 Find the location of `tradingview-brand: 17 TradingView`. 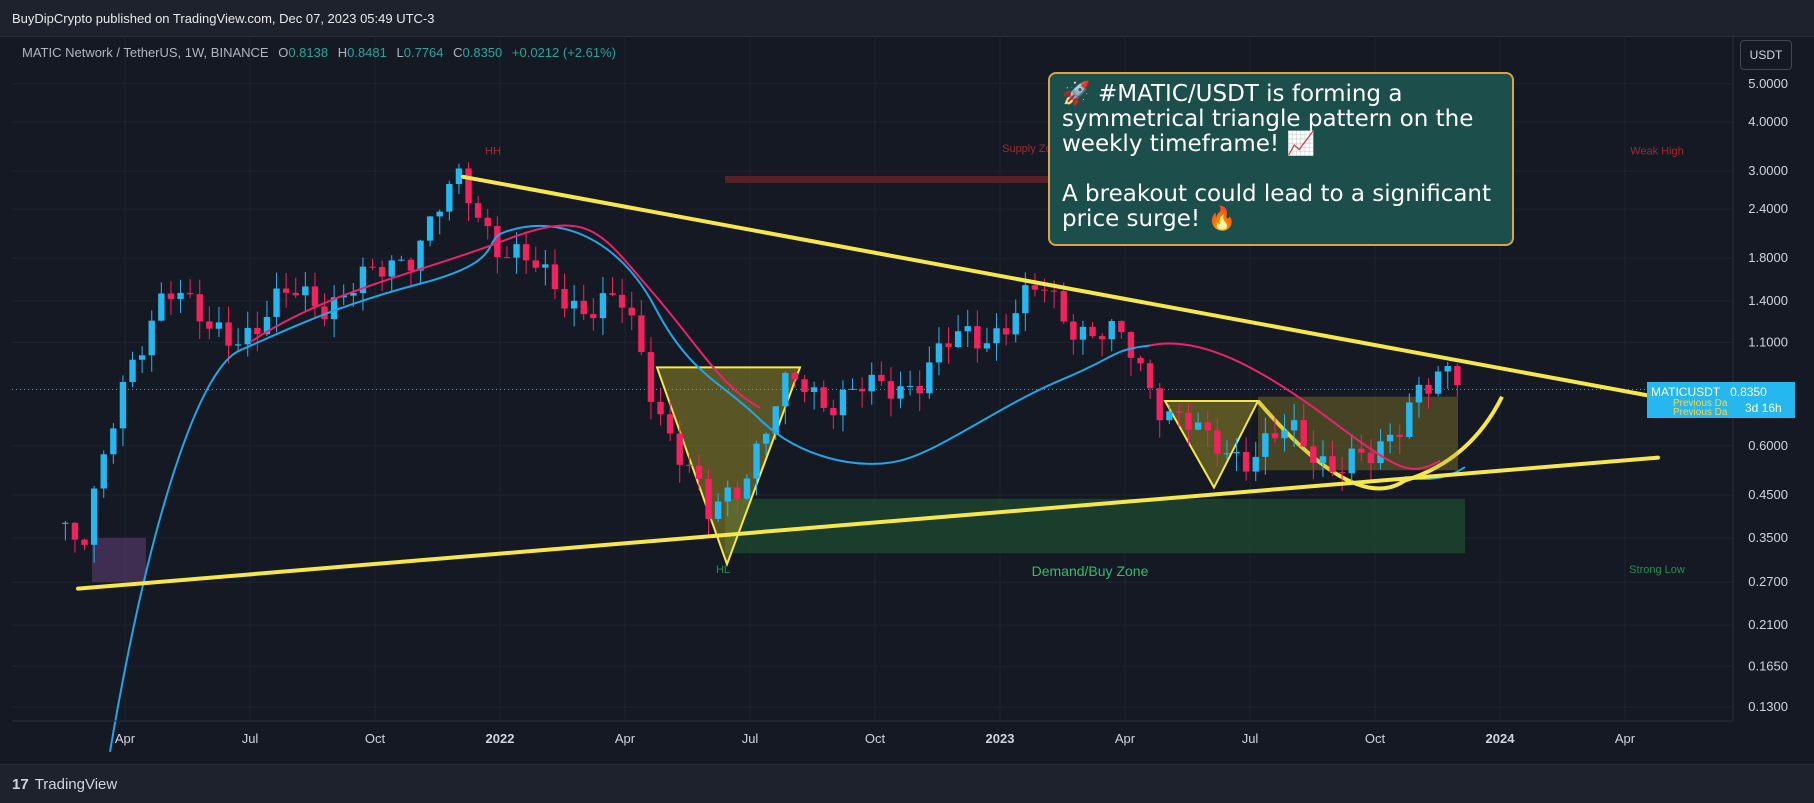

tradingview-brand: 17 TradingView is located at coordinates (64, 784).